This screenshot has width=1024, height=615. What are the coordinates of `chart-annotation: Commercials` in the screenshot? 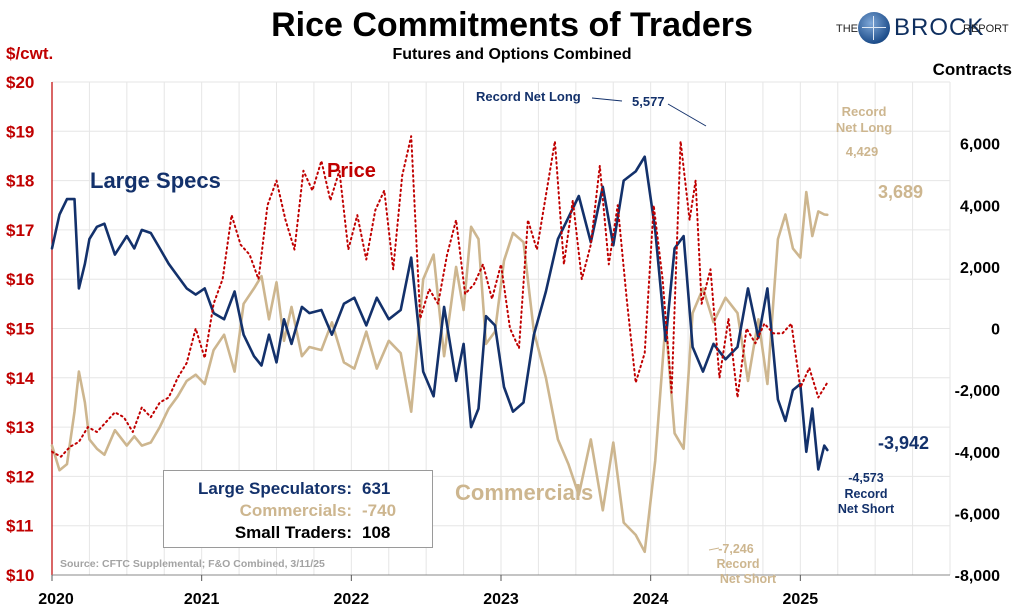 It's located at (524, 492).